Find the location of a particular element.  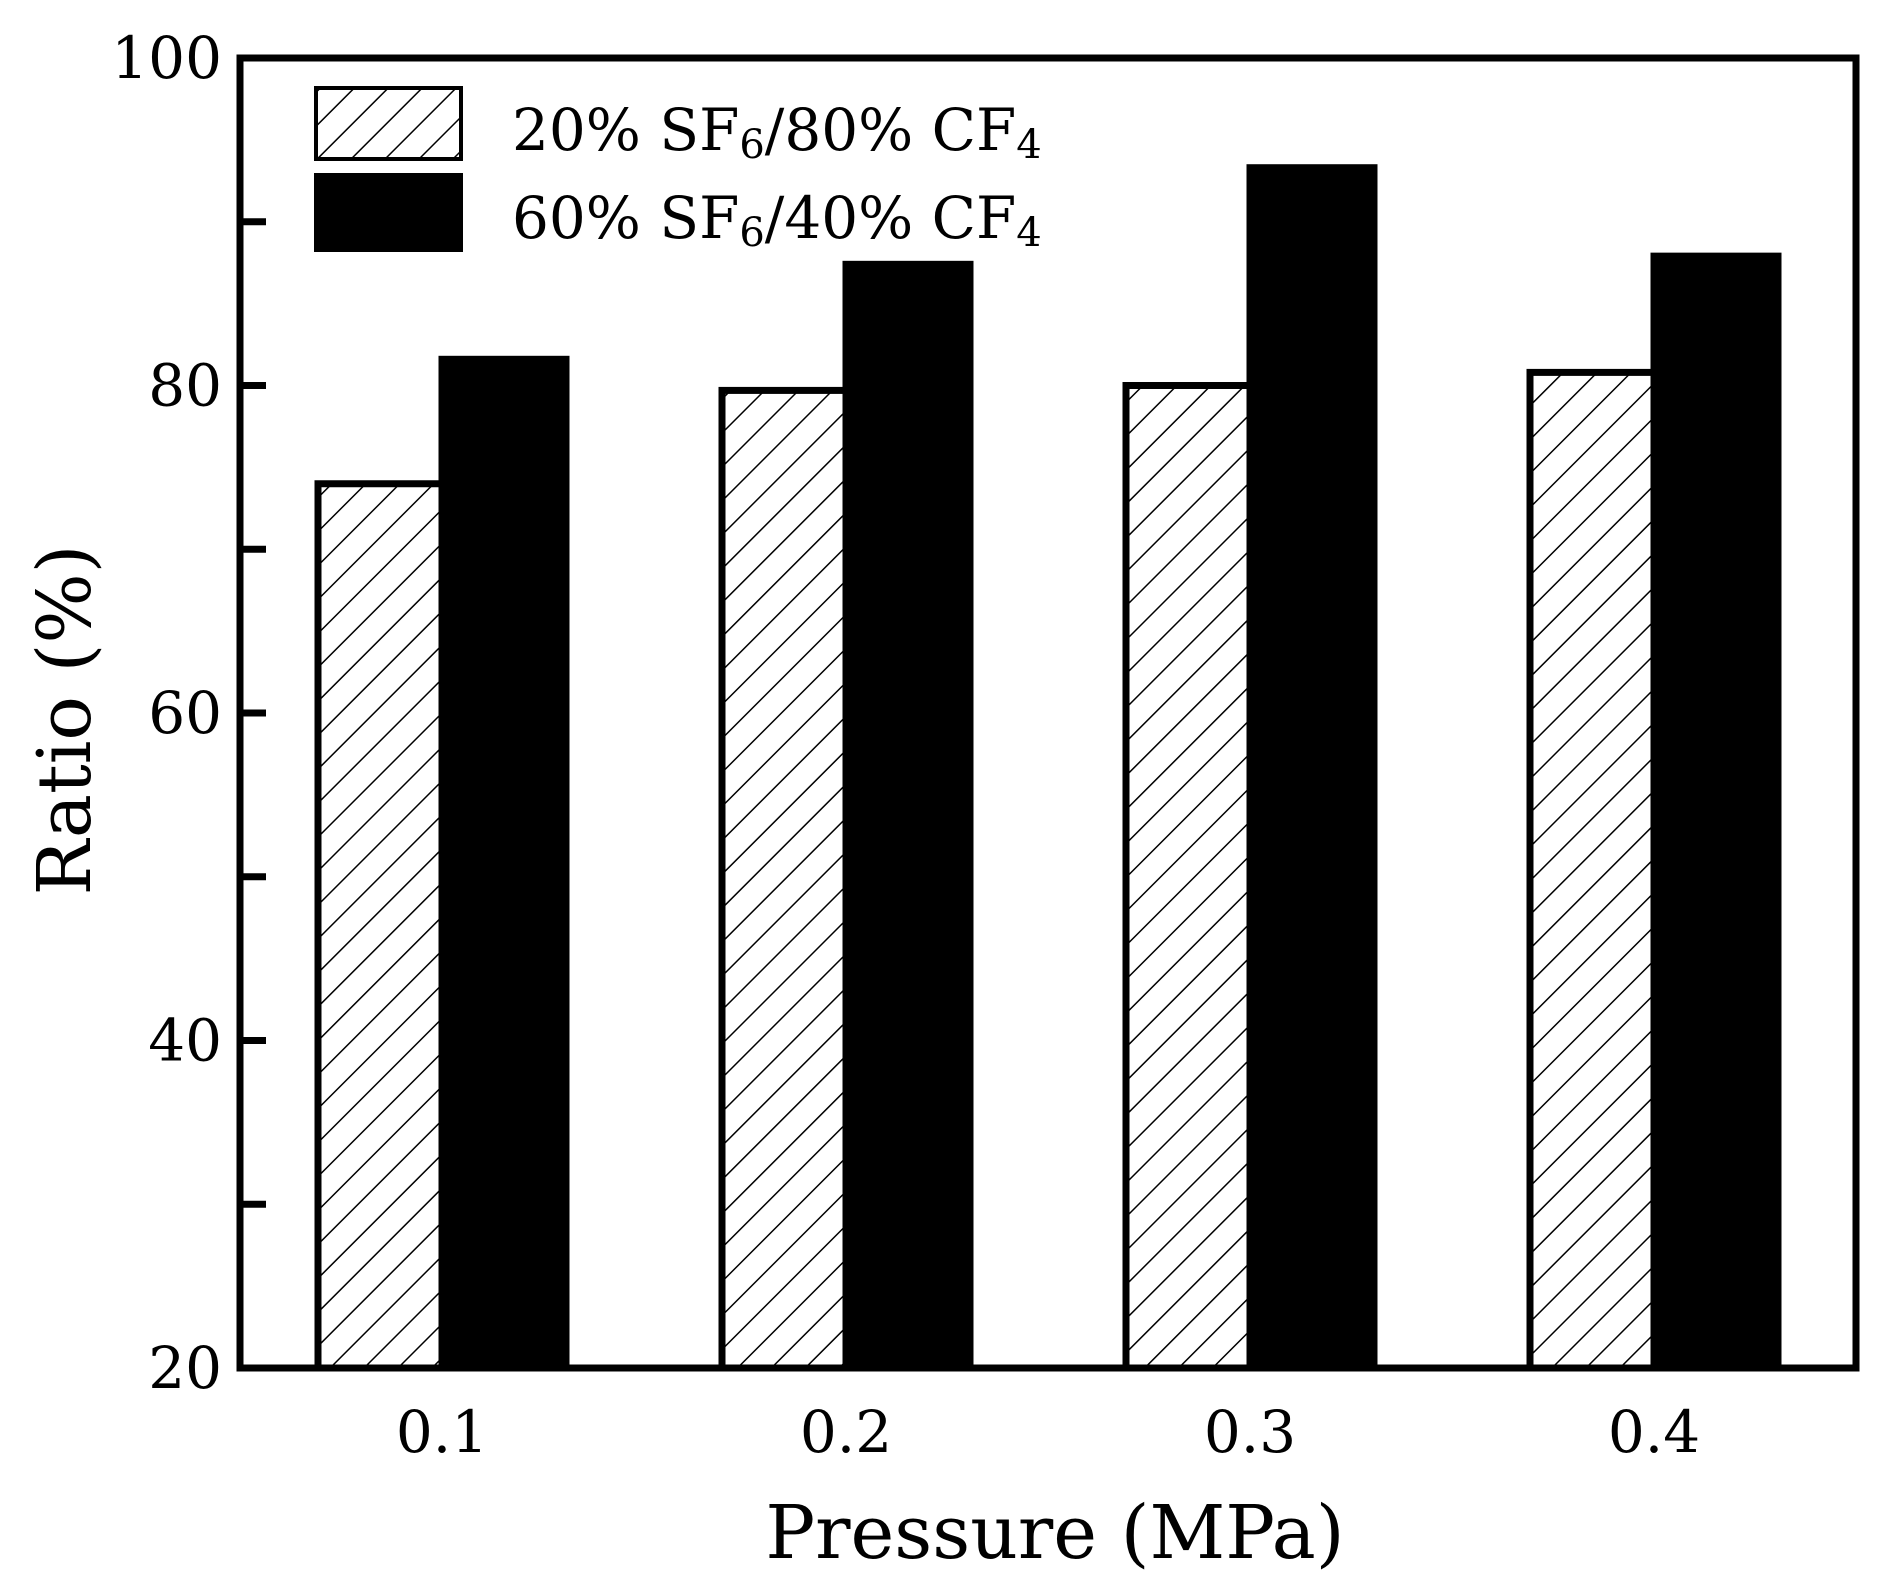

bar-series-2-0.1 is located at coordinates (504, 863).